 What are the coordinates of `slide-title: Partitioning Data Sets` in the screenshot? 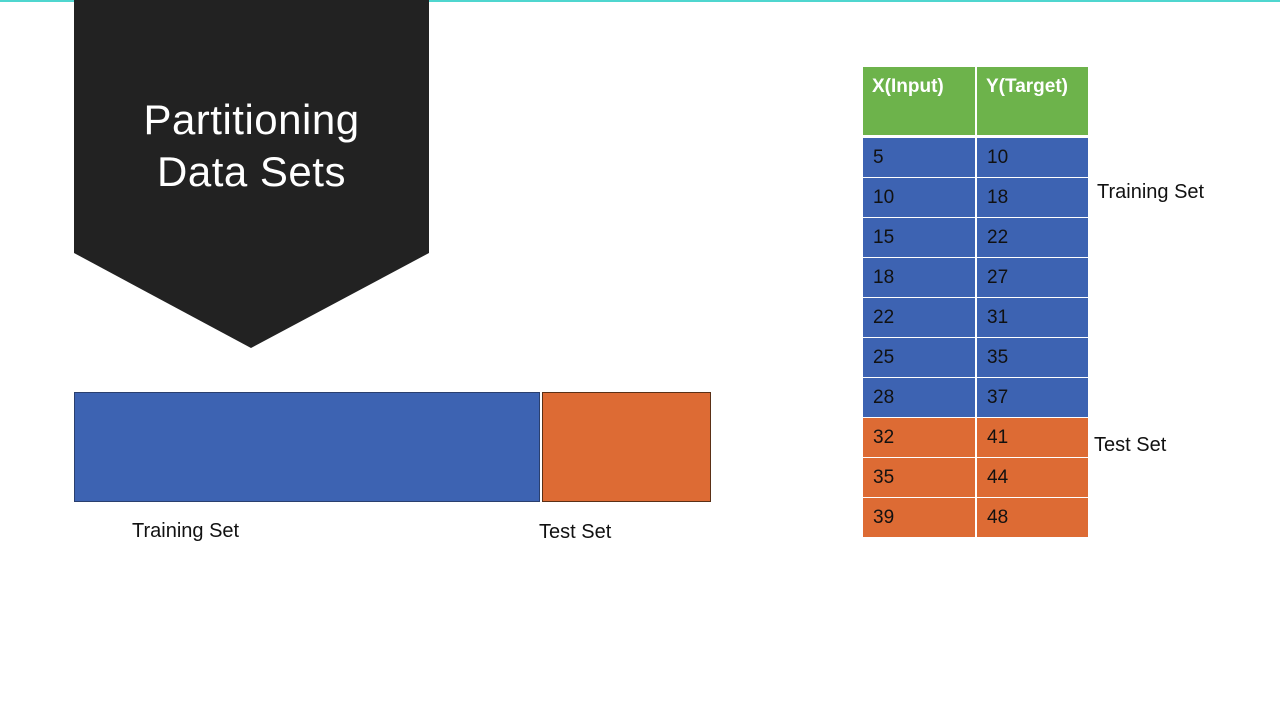 It's located at (251, 146).